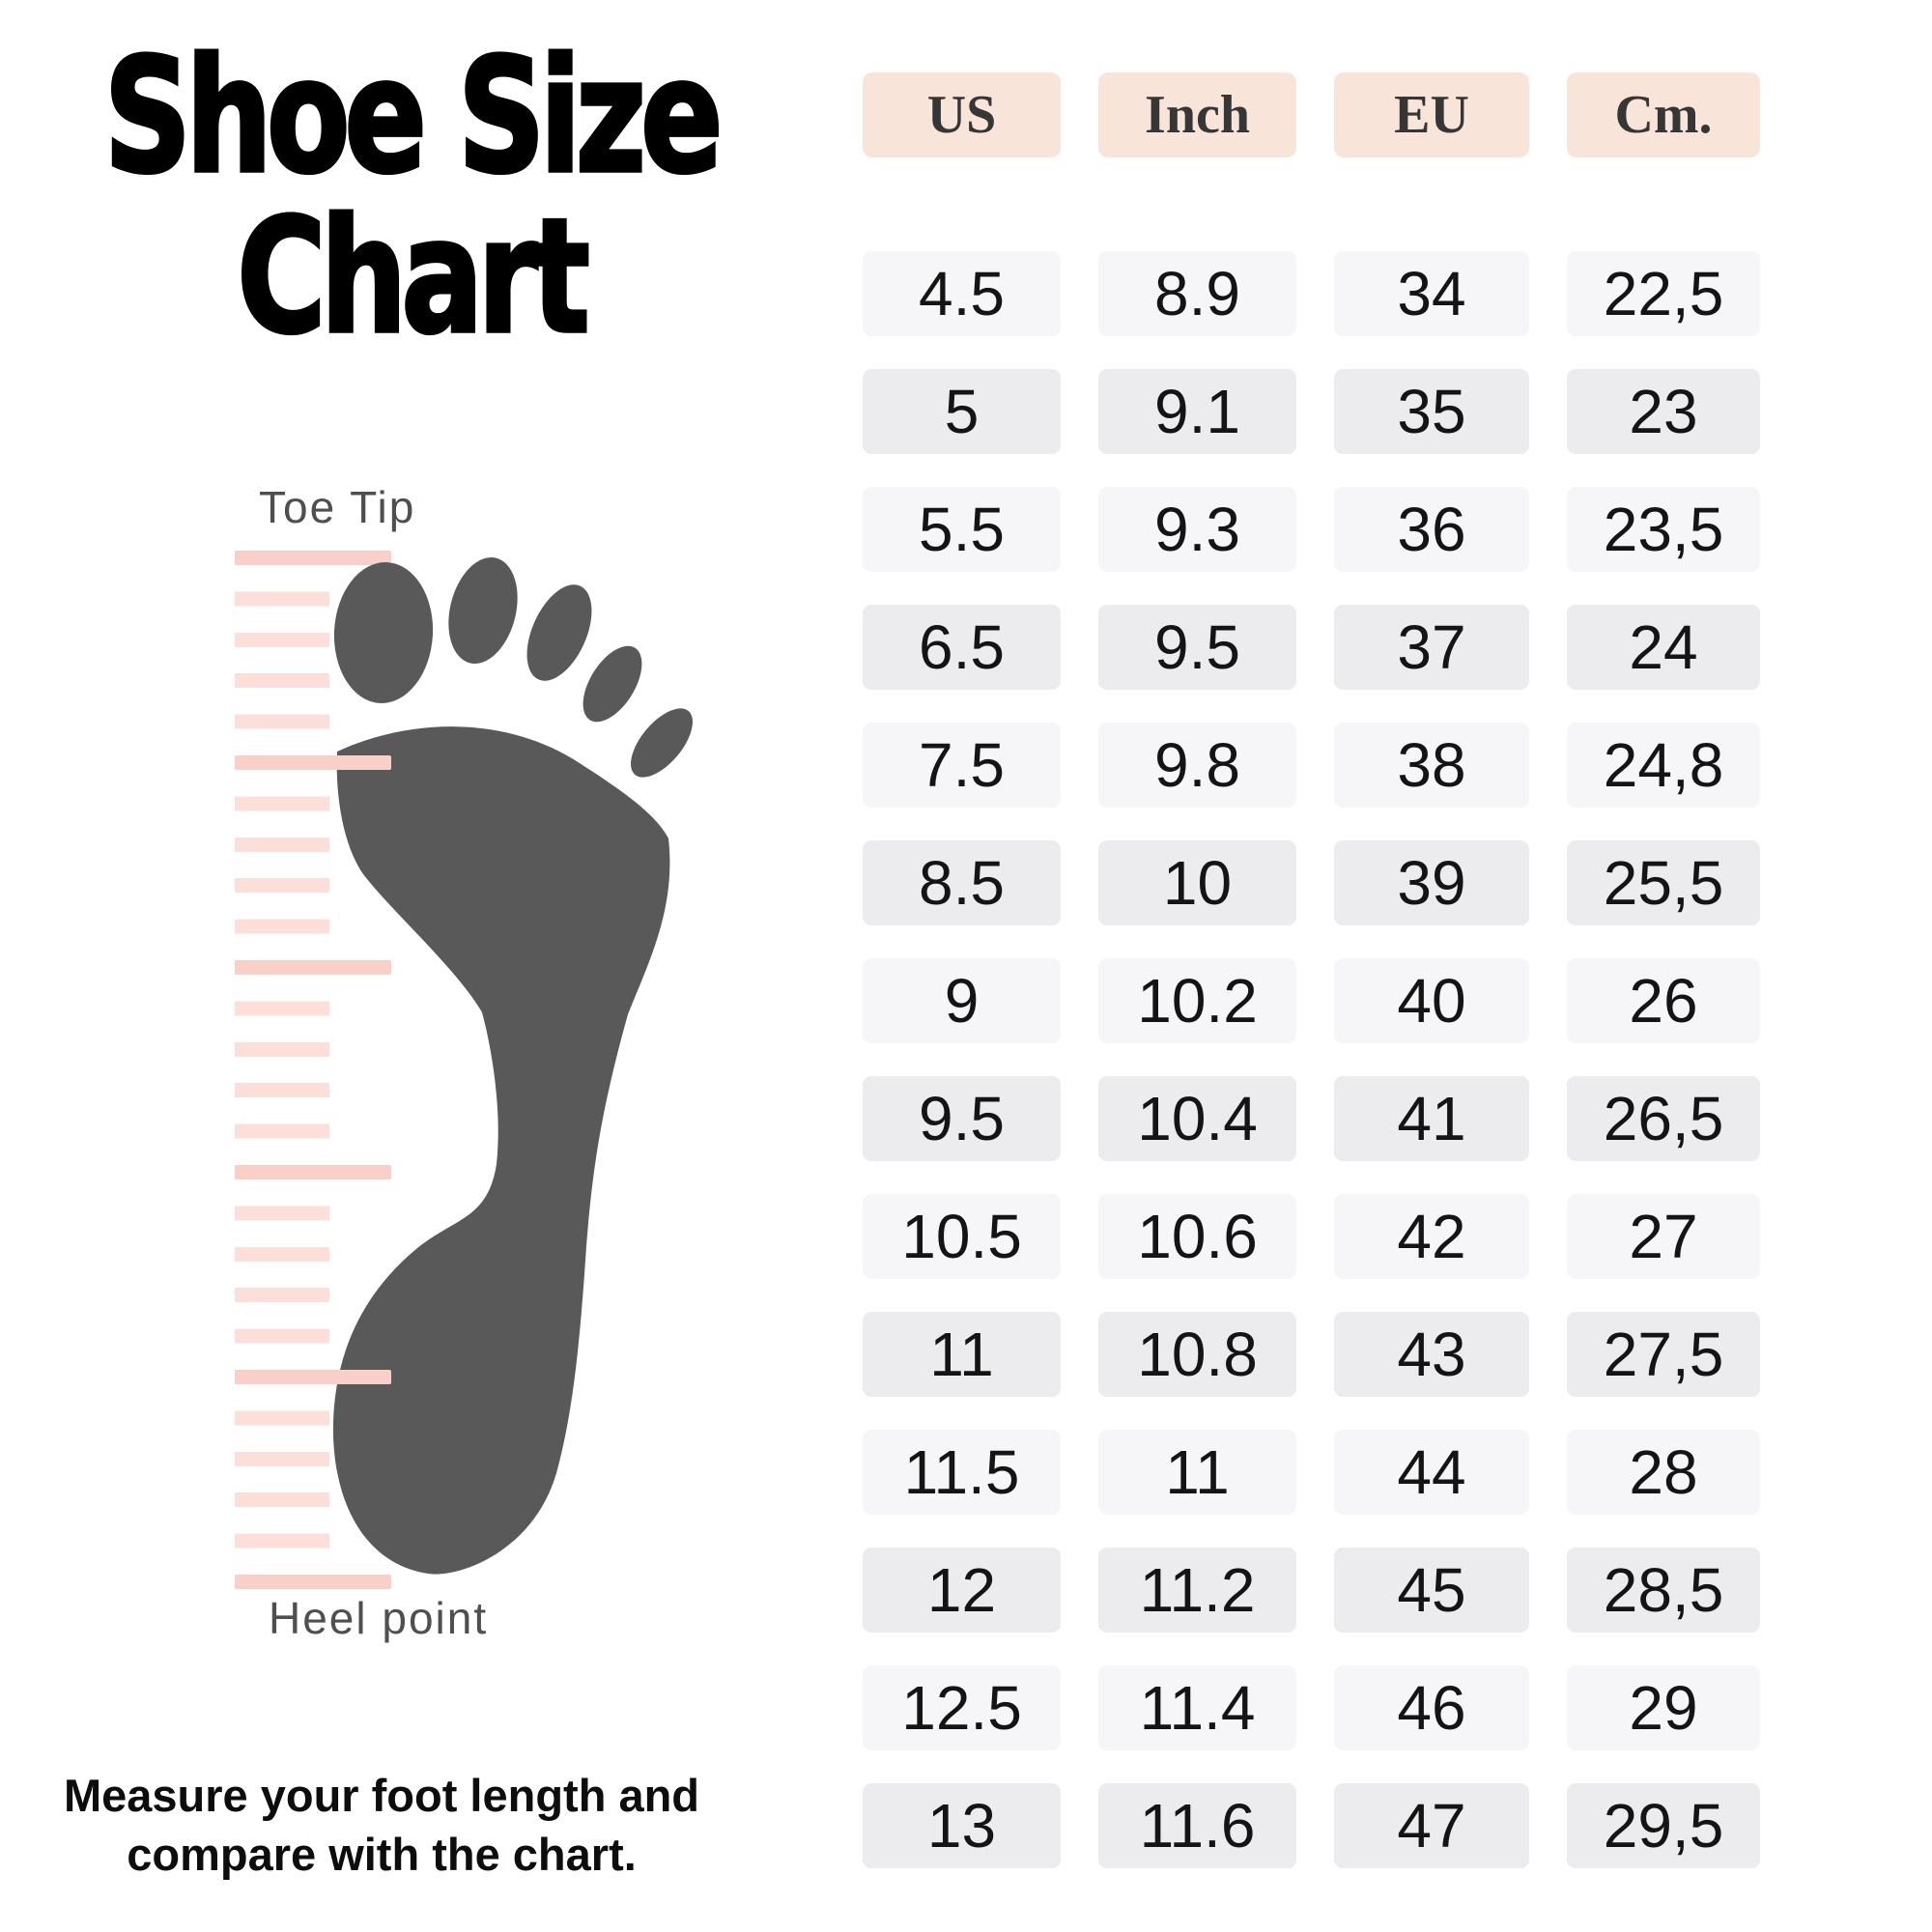 The image size is (1932, 1932). What do you see at coordinates (1197, 765) in the screenshot?
I see `table-cell: 9.8` at bounding box center [1197, 765].